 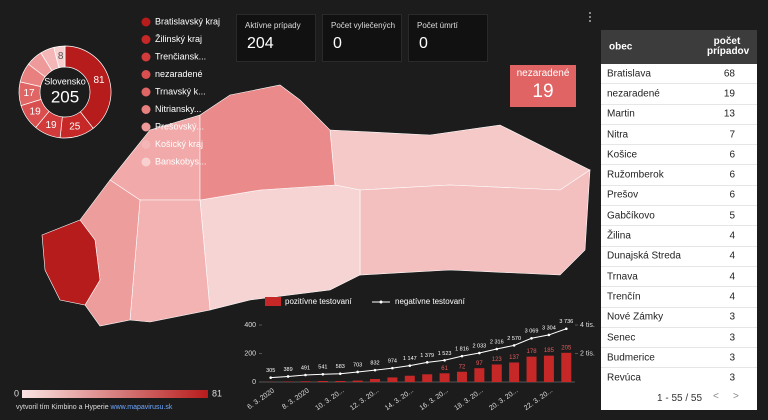 What do you see at coordinates (679, 338) in the screenshot?
I see `table-row: Senec 3` at bounding box center [679, 338].